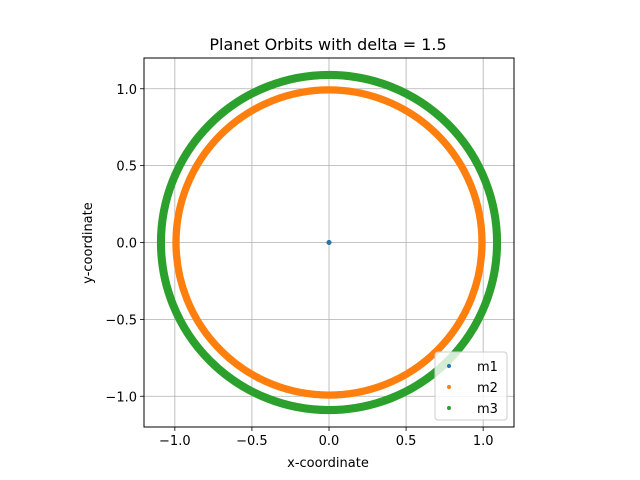  I want to click on point-m1, so click(329, 243).